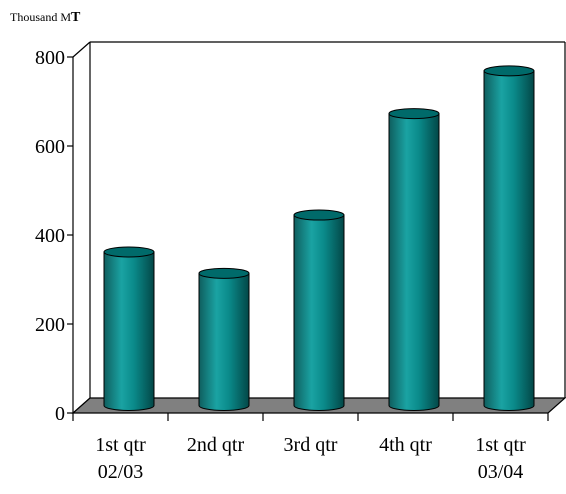 The image size is (566, 494). Describe the element at coordinates (60, 414) in the screenshot. I see `y-tick-label: 0` at that location.